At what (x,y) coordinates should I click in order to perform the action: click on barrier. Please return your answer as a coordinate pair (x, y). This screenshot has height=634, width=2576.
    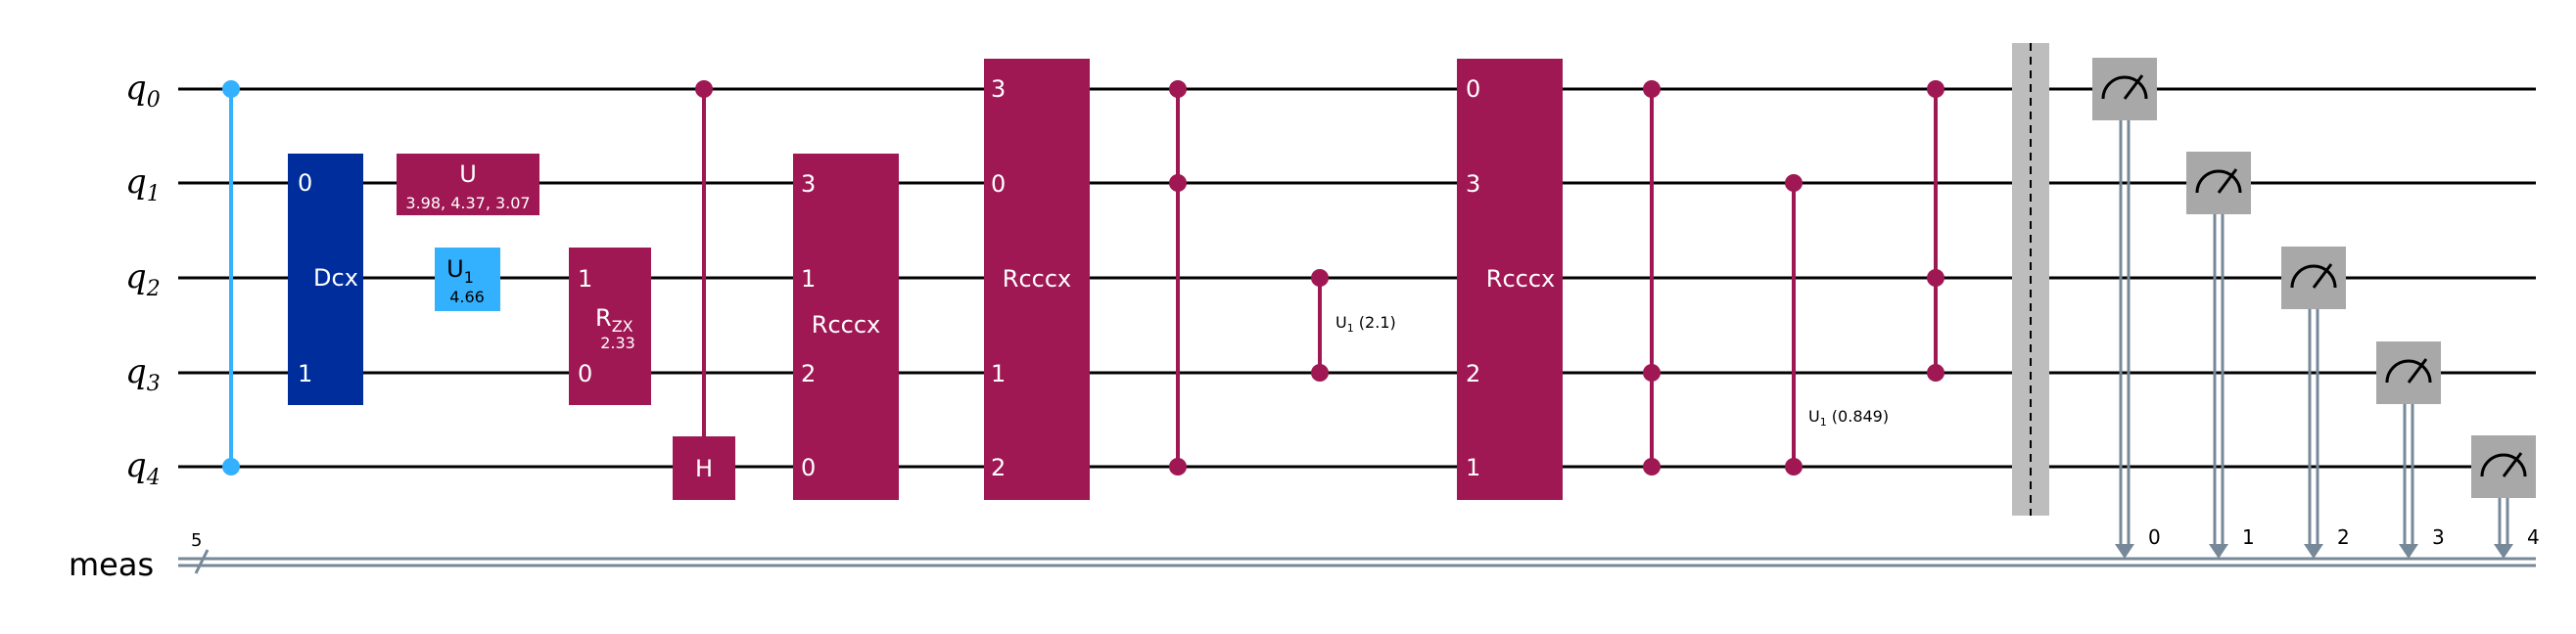
    Looking at the image, I should click on (2030, 279).